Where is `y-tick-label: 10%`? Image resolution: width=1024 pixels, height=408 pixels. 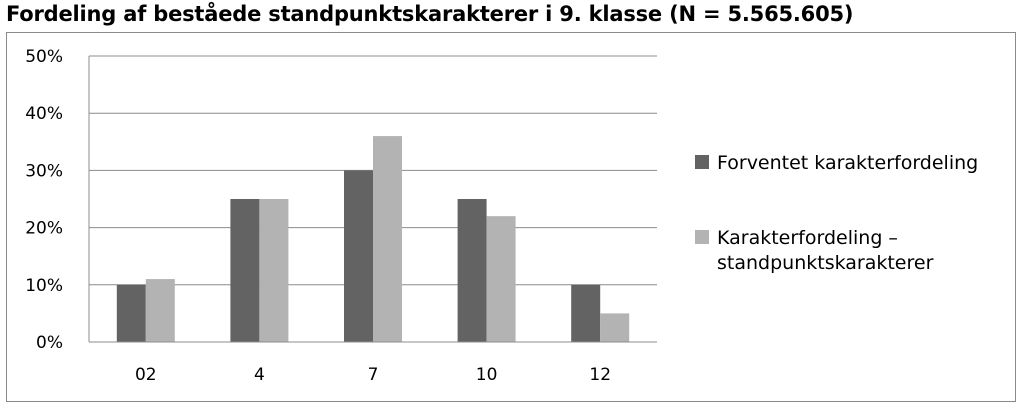
y-tick-label: 10% is located at coordinates (44, 286).